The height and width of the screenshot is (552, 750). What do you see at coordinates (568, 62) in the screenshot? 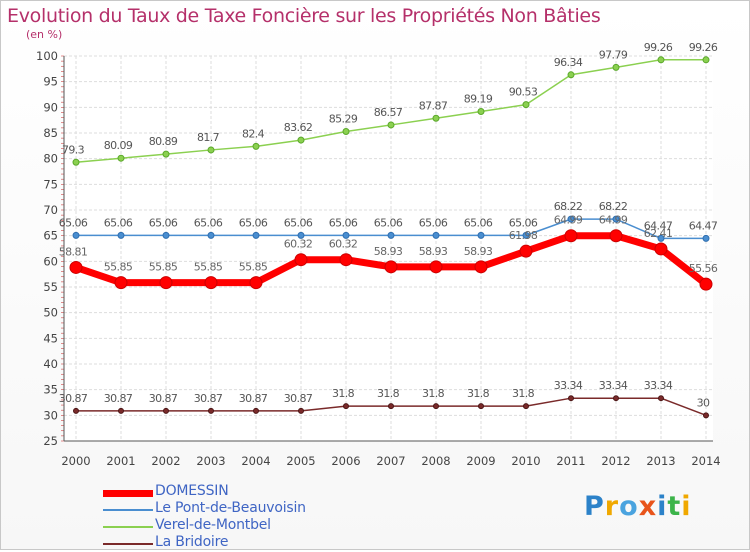
I see `data-label-2: 96.34` at bounding box center [568, 62].